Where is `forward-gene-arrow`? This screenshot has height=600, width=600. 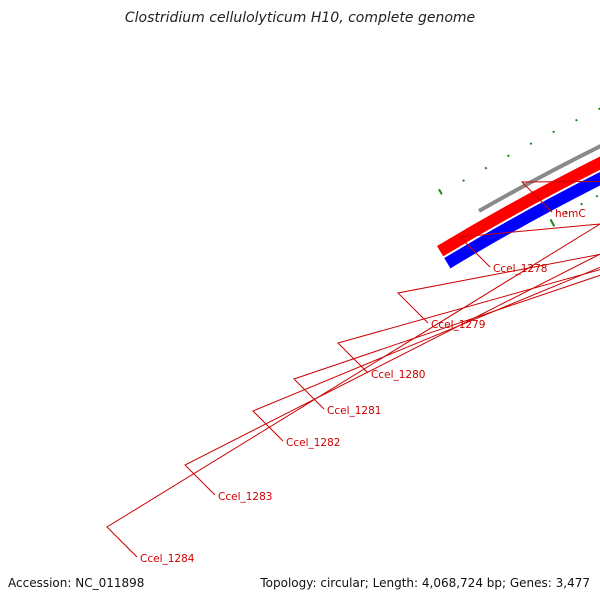 forward-gene-arrow is located at coordinates (518, 206).